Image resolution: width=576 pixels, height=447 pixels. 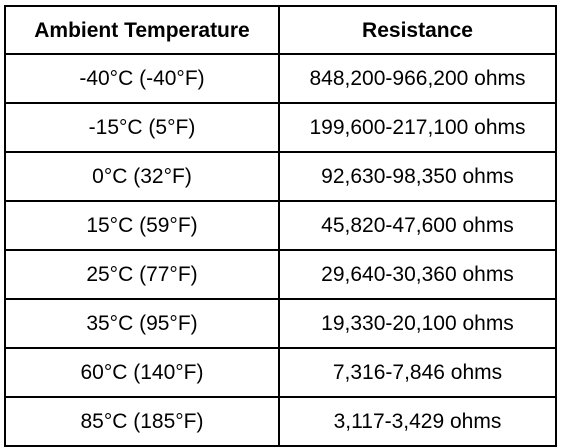 I want to click on header-ambient-temperature: Ambient Temperature, so click(x=142, y=30).